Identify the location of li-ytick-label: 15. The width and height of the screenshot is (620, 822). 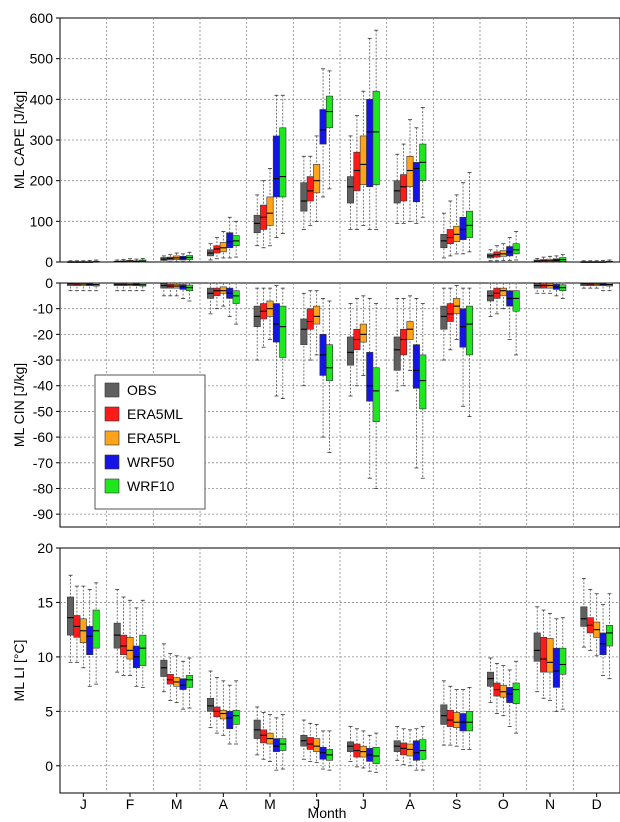
(45, 602).